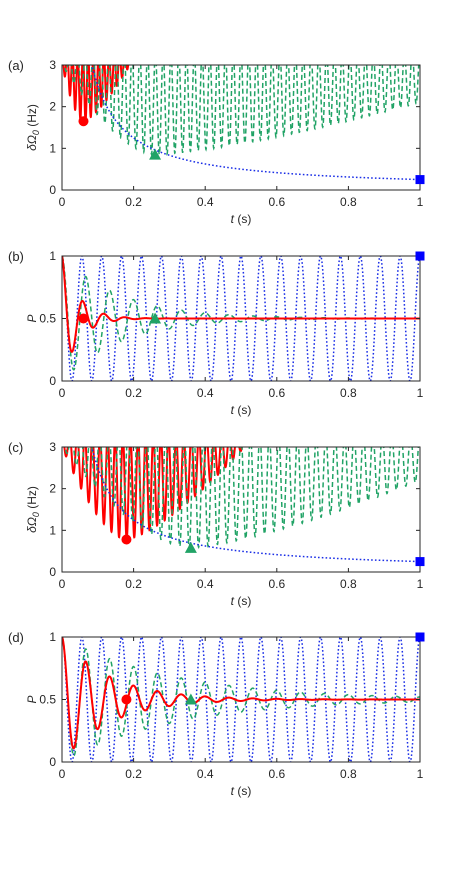 The height and width of the screenshot is (869, 463). What do you see at coordinates (16, 637) in the screenshot?
I see `panel-label: (d)` at bounding box center [16, 637].